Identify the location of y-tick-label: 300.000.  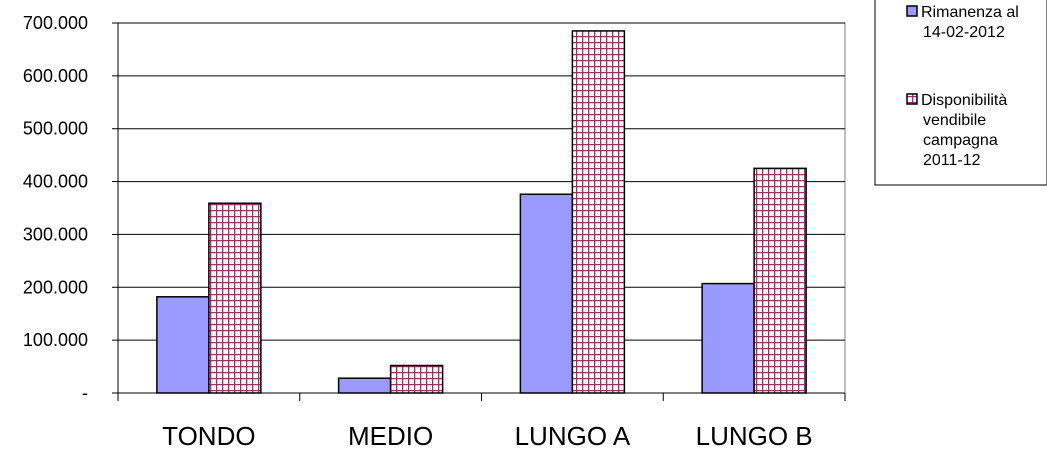
(55, 234).